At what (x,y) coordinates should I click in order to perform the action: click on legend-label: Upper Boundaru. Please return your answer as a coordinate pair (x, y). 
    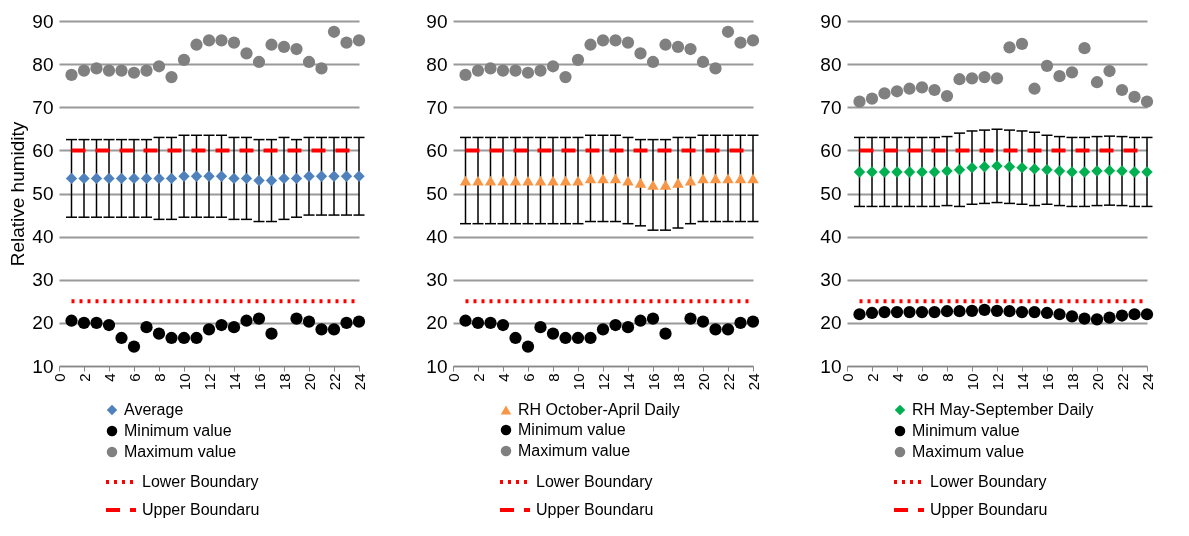
    Looking at the image, I should click on (989, 509).